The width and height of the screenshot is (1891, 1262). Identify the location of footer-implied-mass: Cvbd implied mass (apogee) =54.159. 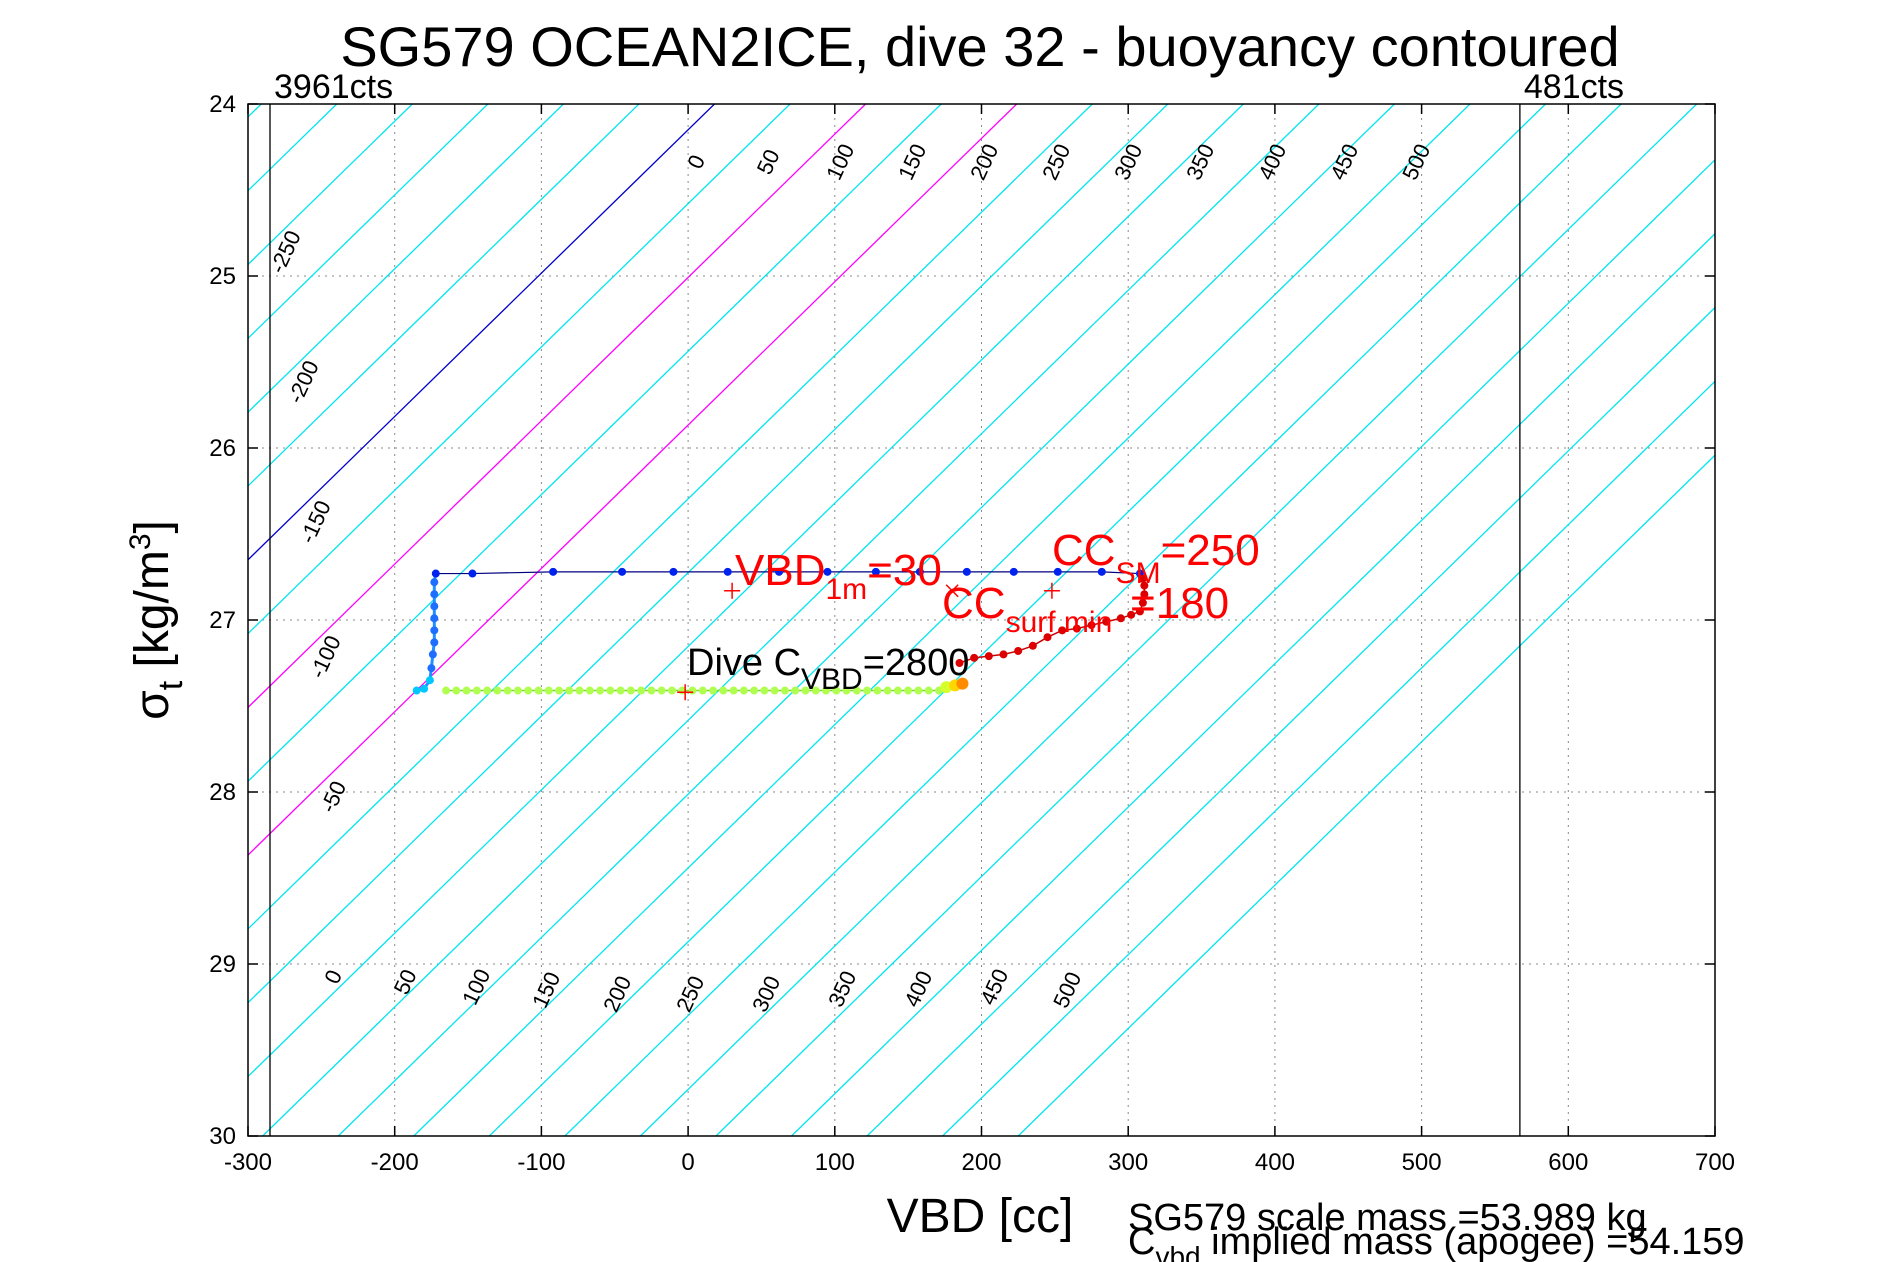
(1436, 1241).